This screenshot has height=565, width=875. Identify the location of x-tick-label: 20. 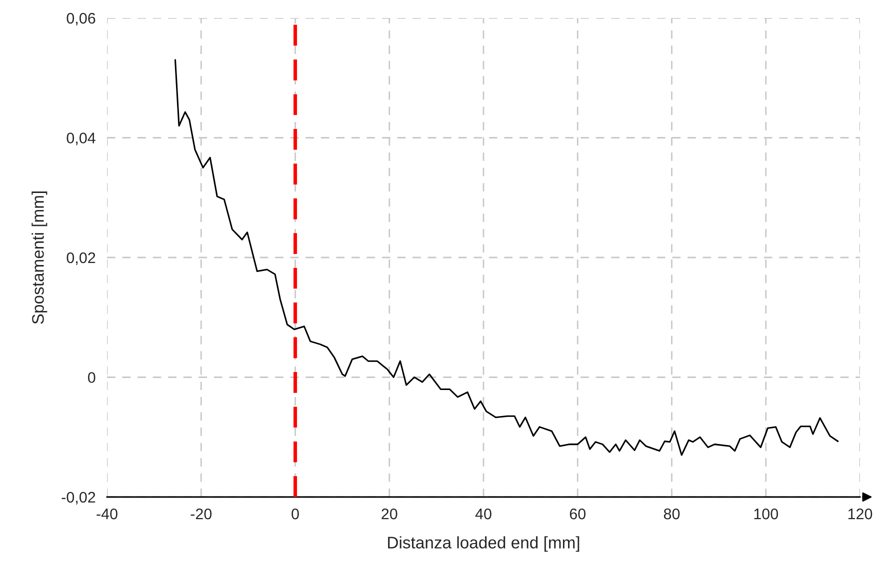
(390, 514).